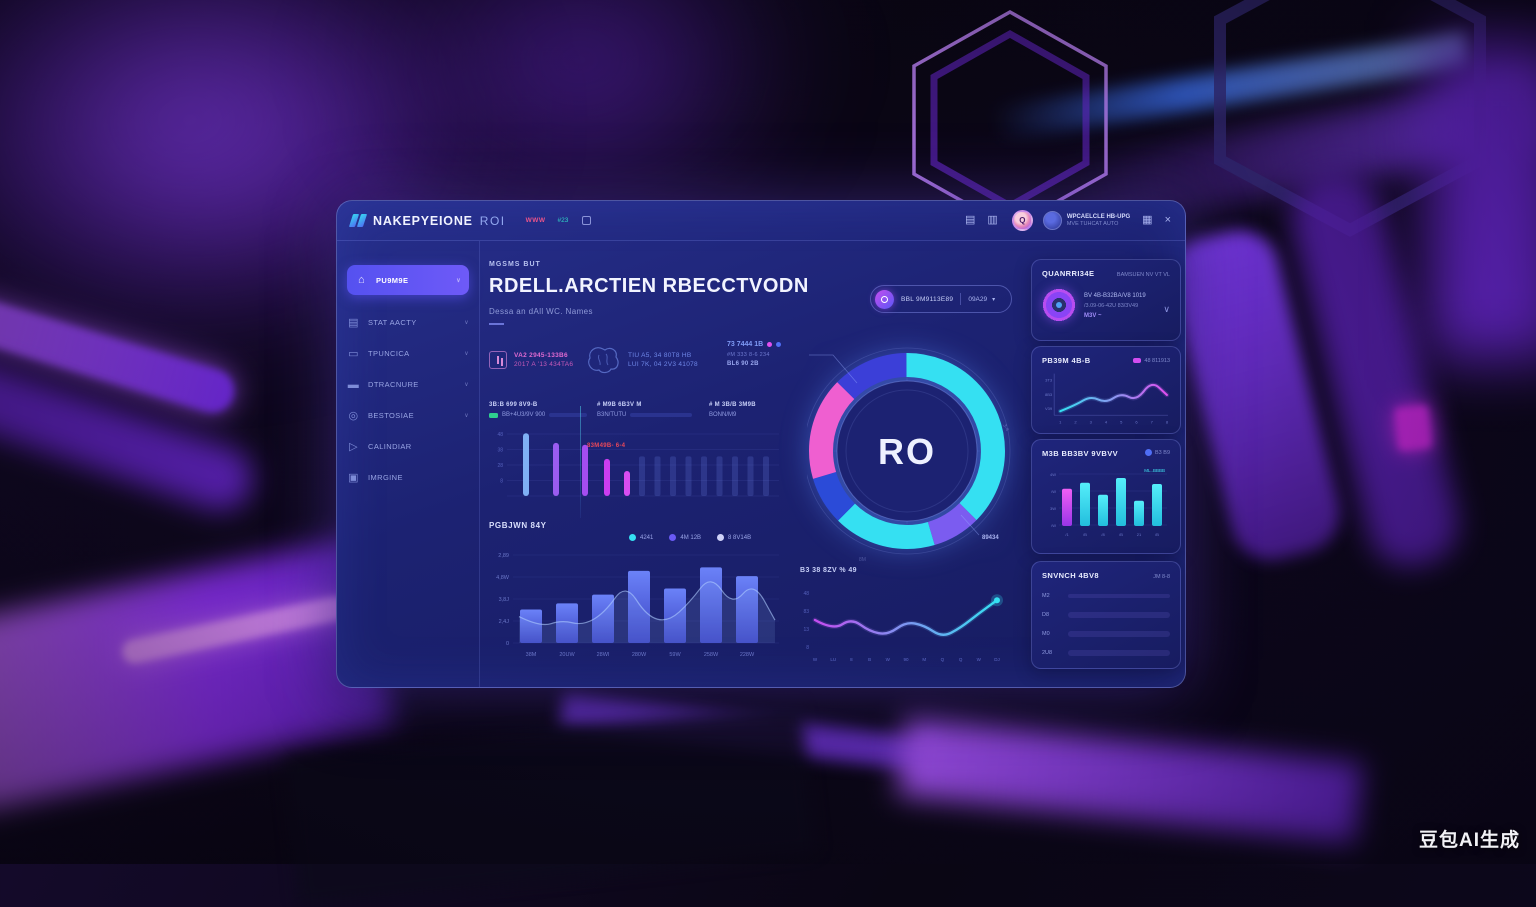  Describe the element at coordinates (941, 299) in the screenshot. I see `filter-pill: BBL 9M9113E89 09A29 ▾` at that location.